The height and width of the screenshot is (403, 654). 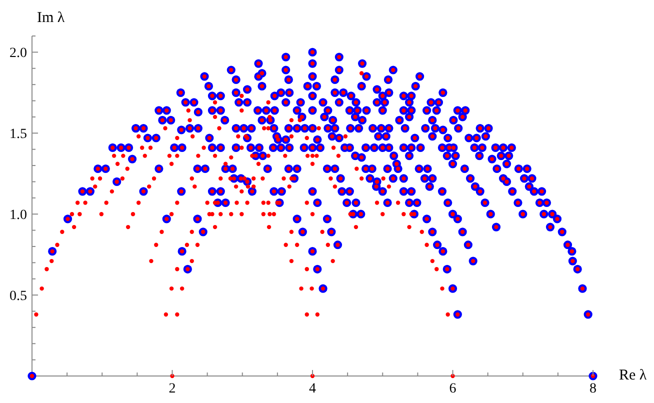 What do you see at coordinates (18, 54) in the screenshot?
I see `y-tick-label: 2.0` at bounding box center [18, 54].